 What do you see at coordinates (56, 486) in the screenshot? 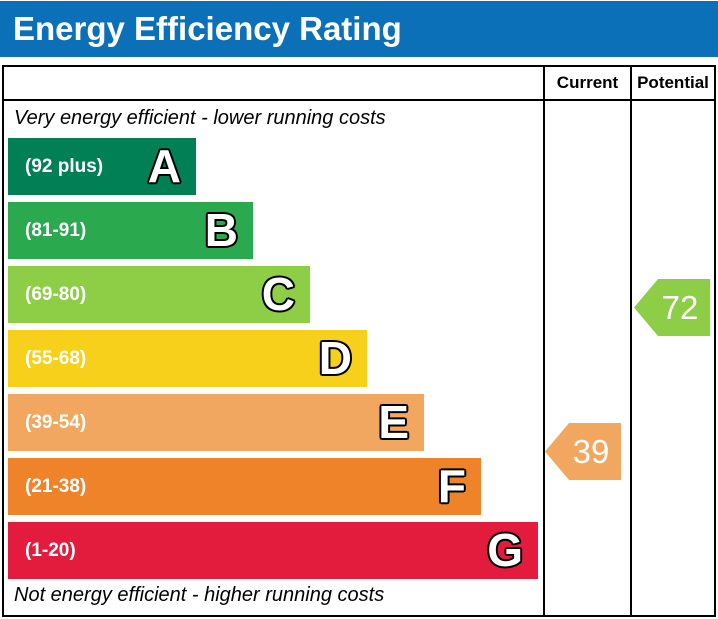
I see `band-f-range: (21-38)` at bounding box center [56, 486].